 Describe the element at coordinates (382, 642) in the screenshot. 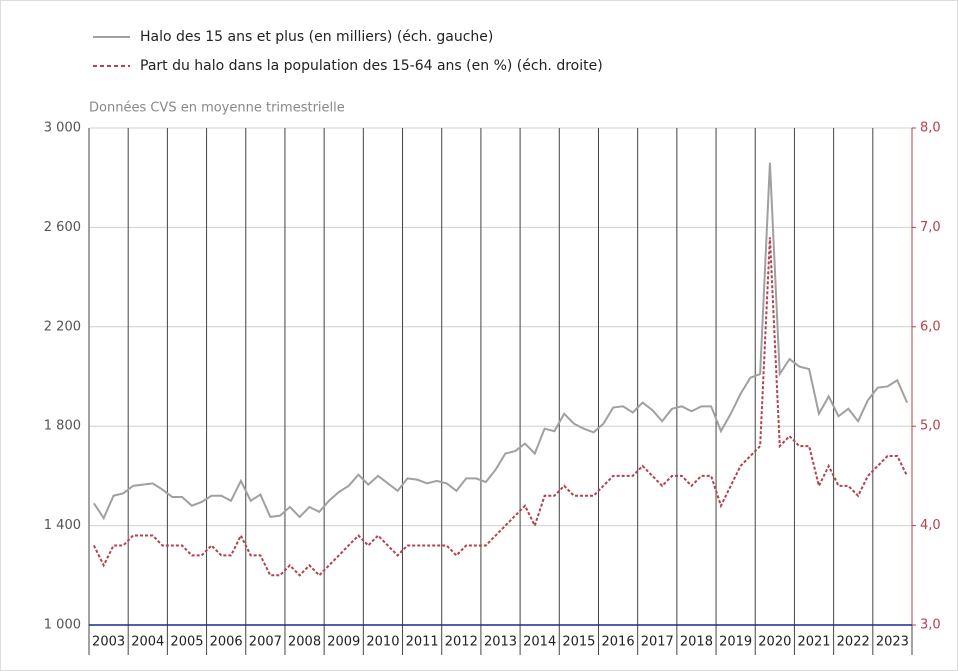

I see `x-tick-label: 2010` at that location.